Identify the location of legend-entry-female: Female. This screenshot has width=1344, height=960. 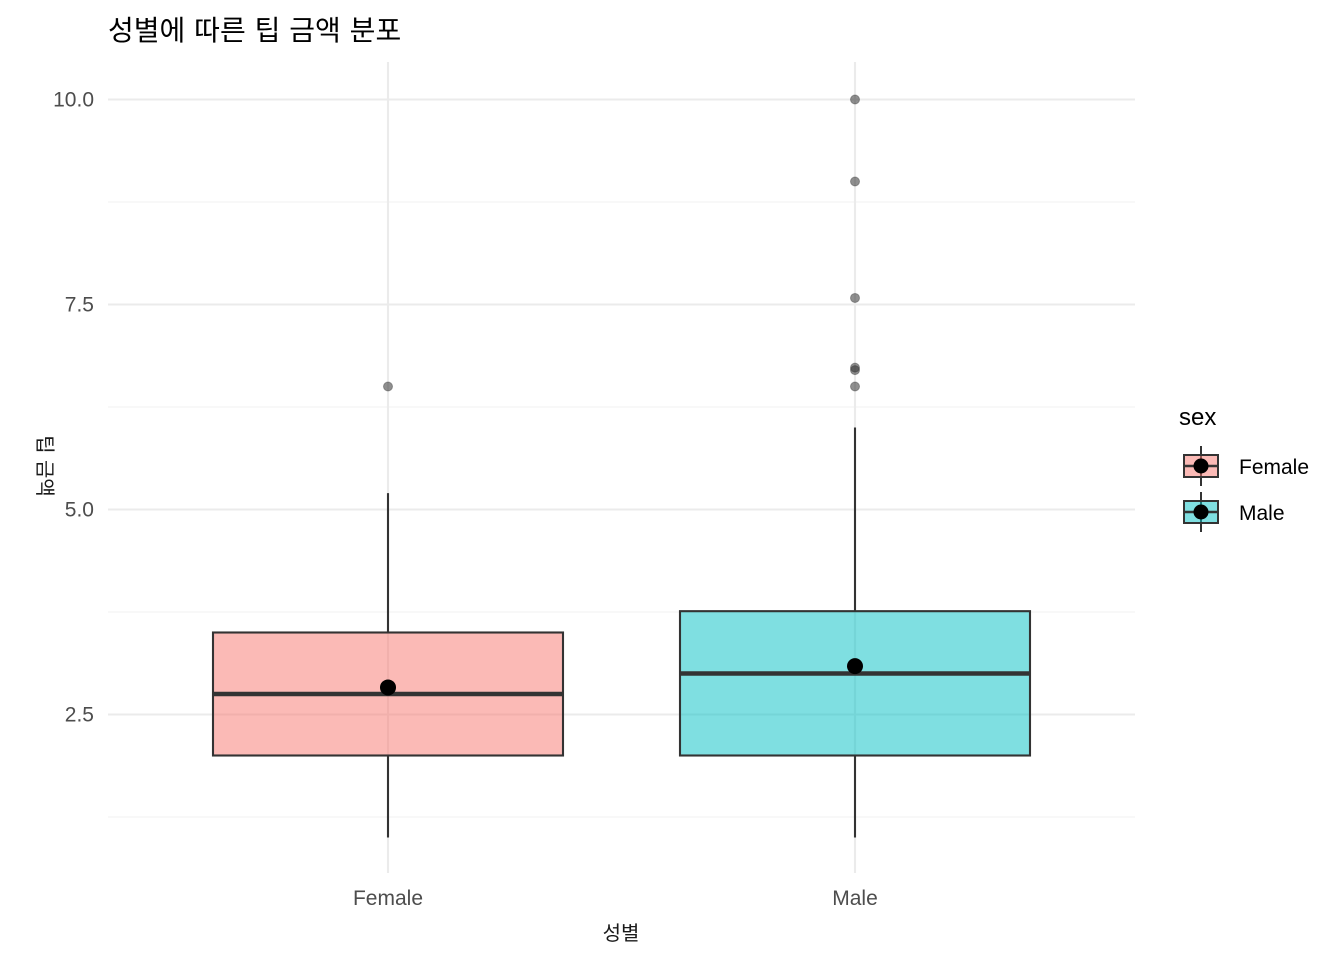
(1246, 466).